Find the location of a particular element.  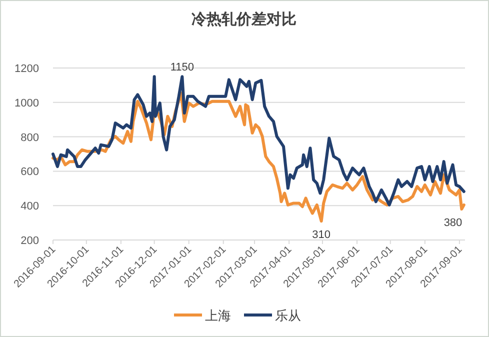

y-tick-label: 800 is located at coordinates (29, 138).